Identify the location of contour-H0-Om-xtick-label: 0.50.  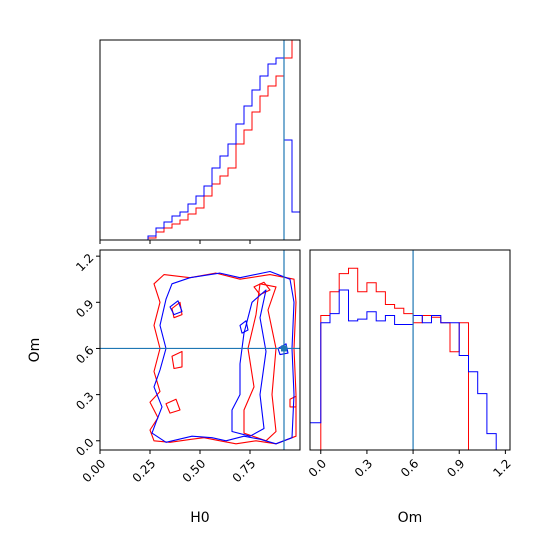
(194, 470).